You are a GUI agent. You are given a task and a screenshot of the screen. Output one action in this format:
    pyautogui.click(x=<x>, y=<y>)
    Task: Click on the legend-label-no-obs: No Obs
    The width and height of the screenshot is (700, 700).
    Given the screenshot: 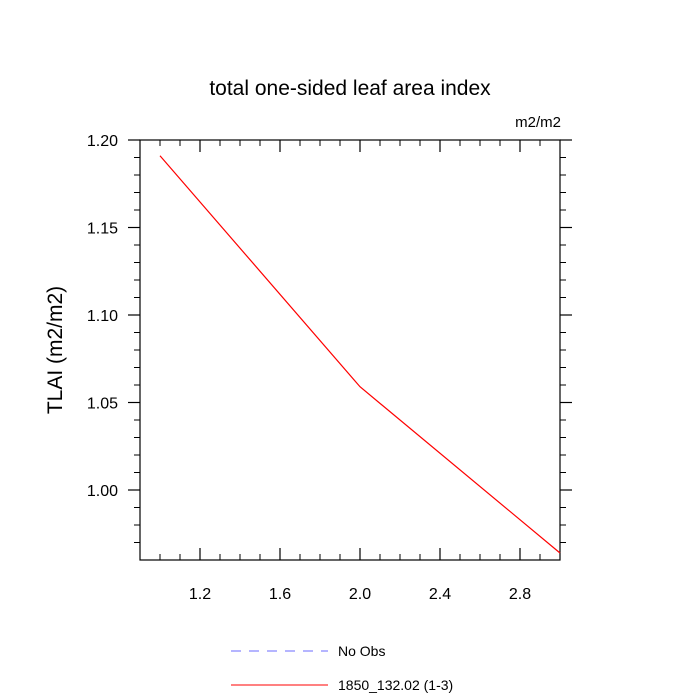 What is the action you would take?
    pyautogui.click(x=361, y=651)
    